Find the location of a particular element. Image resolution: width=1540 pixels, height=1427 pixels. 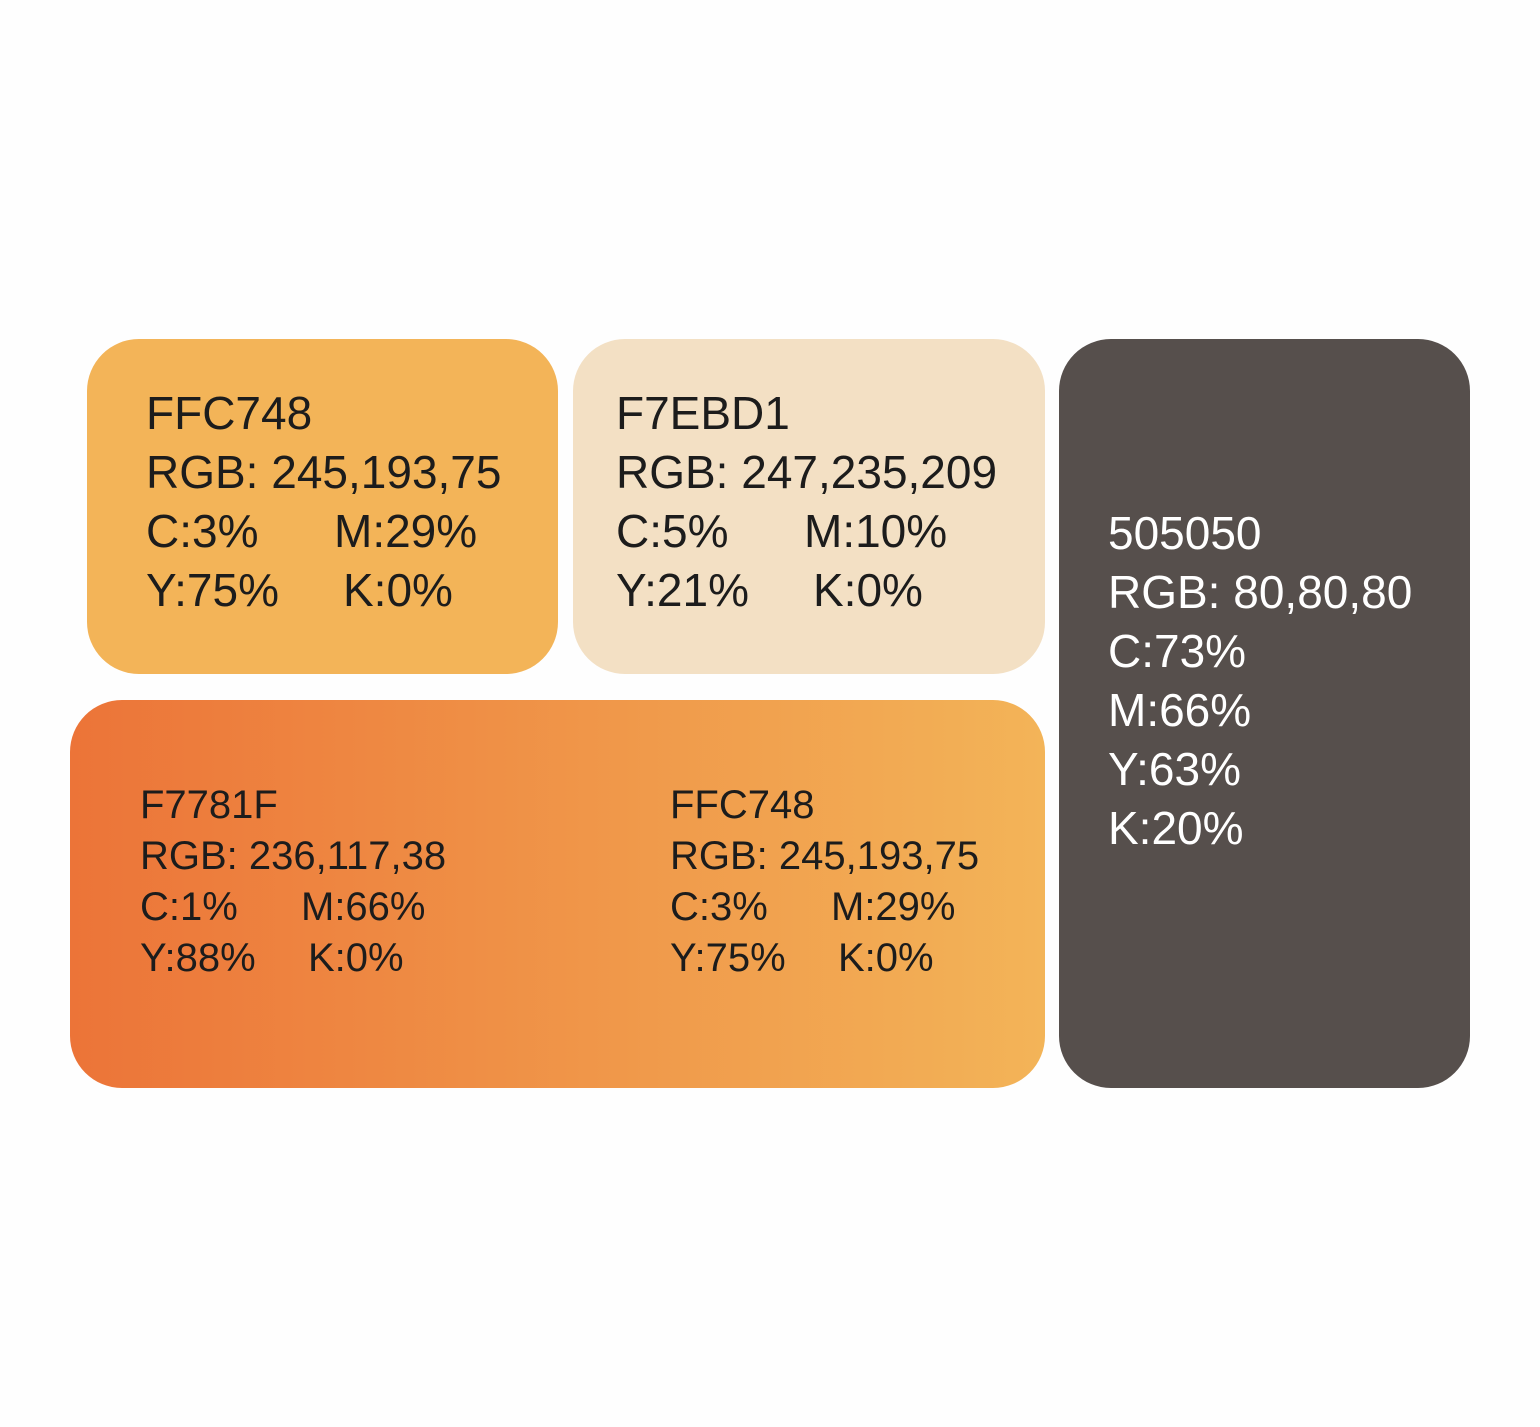

gradient-start-hex: F7781F is located at coordinates (209, 805).